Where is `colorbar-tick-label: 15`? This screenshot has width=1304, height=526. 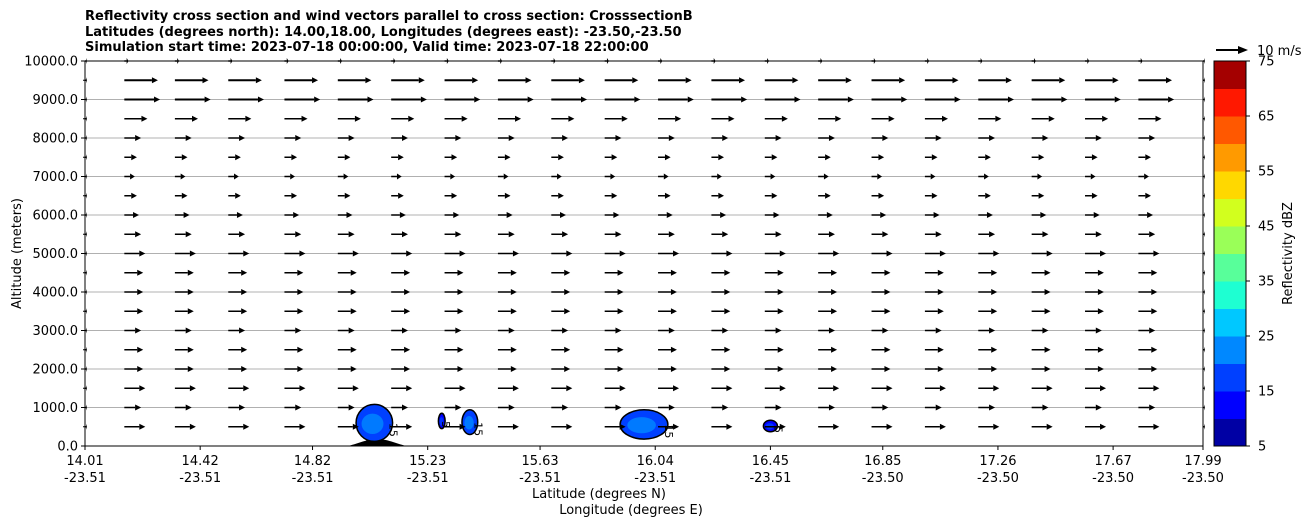 colorbar-tick-label: 15 is located at coordinates (1266, 392).